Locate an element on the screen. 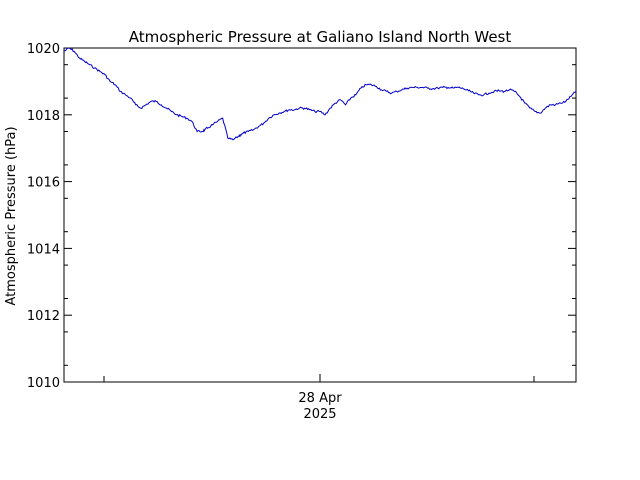 This screenshot has width=640, height=480. y-tick-label-1018: 1018 is located at coordinates (43, 116).